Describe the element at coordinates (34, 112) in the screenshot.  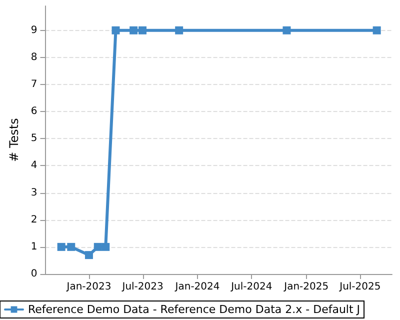
I see `y-tick-label: 6` at that location.